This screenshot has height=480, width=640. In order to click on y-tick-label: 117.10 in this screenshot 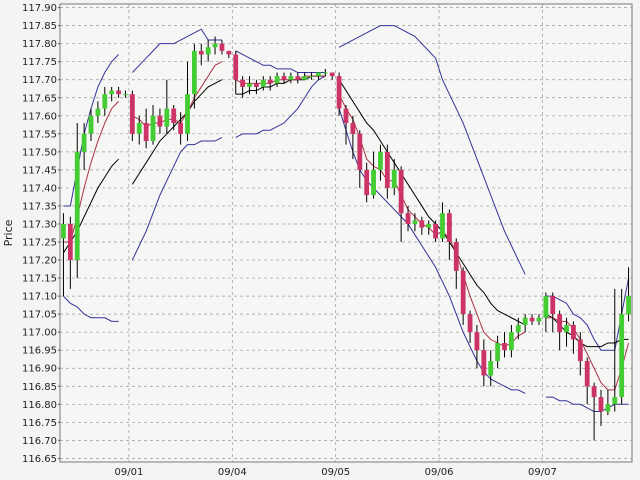, I will do `click(39, 297)`.